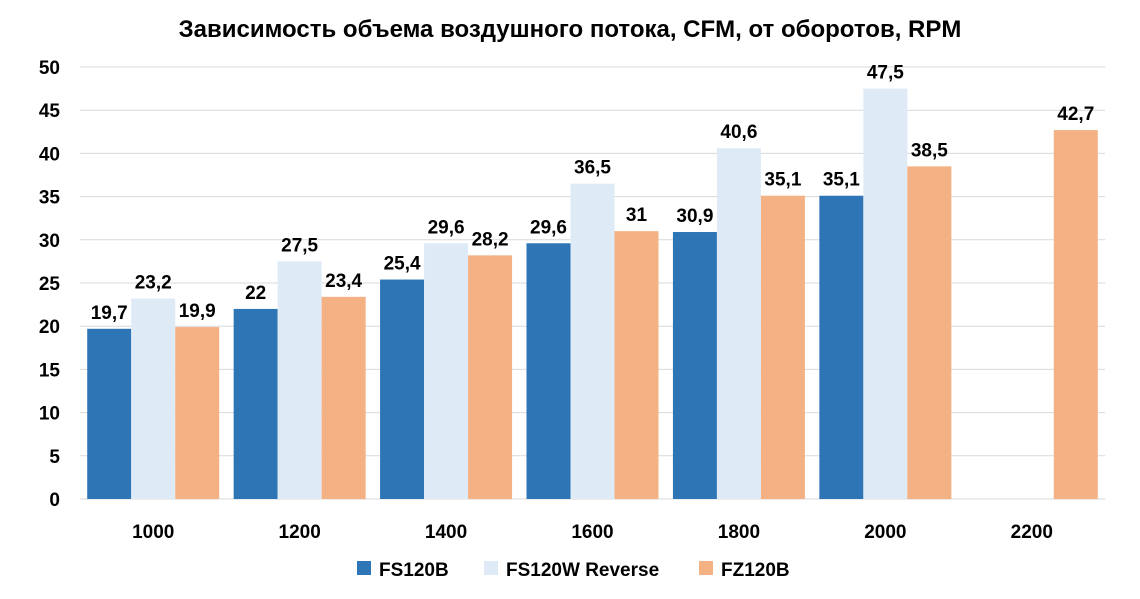 The width and height of the screenshot is (1140, 599). Describe the element at coordinates (694, 216) in the screenshot. I see `data-label: 30,9` at that location.